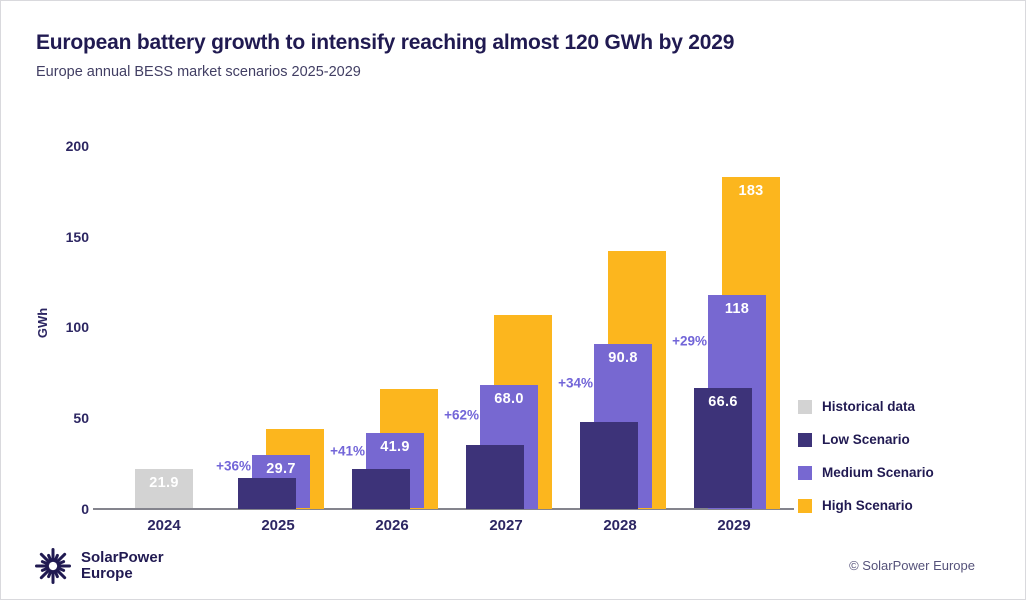 The height and width of the screenshot is (600, 1026). Describe the element at coordinates (689, 341) in the screenshot. I see `growth-label-2029: +29%` at that location.